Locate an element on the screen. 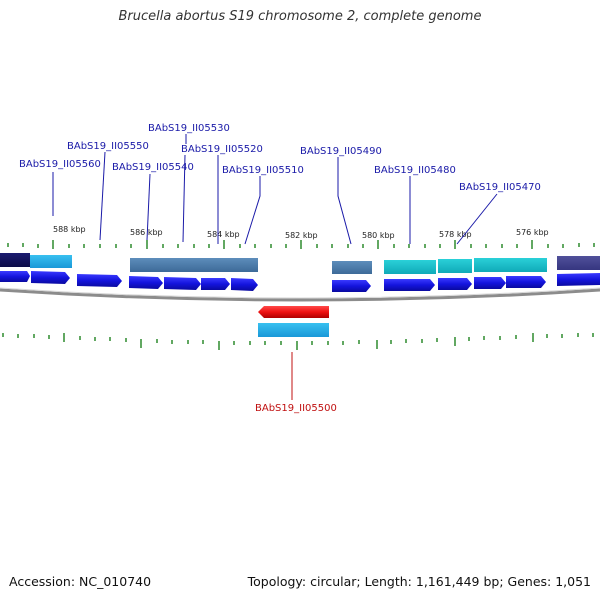  gene-label-BAbS19_II05540: BAbS19_II05540 is located at coordinates (153, 167).